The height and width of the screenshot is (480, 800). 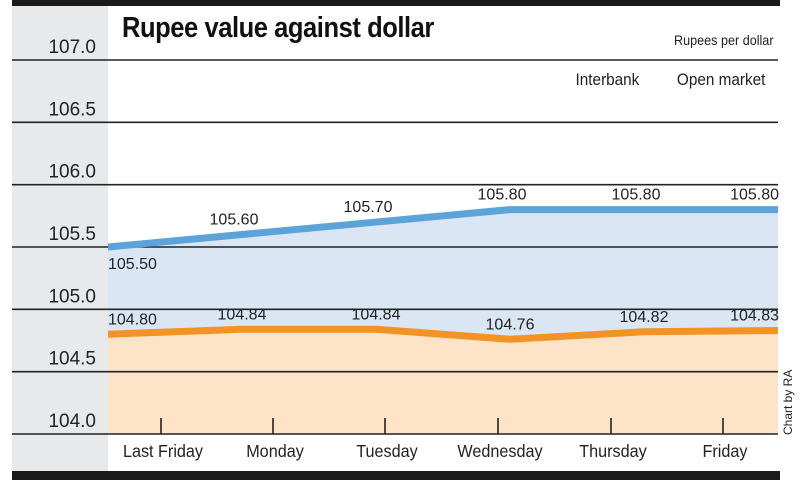 I want to click on x-tick-label: Last Friday, so click(x=163, y=451).